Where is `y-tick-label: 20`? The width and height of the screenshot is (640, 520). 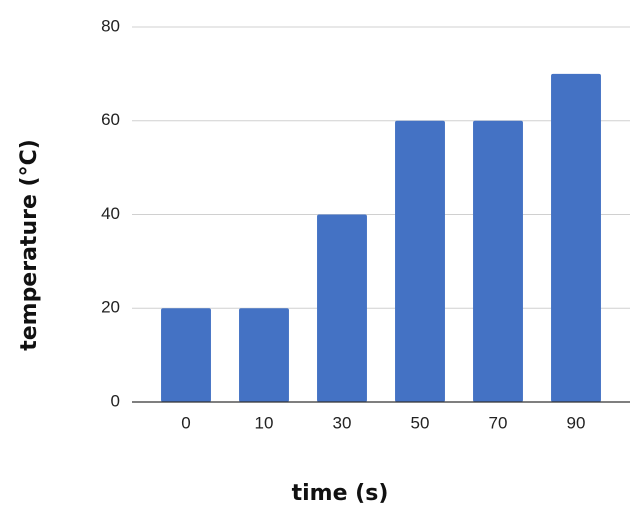 y-tick-label: 20 is located at coordinates (110, 307).